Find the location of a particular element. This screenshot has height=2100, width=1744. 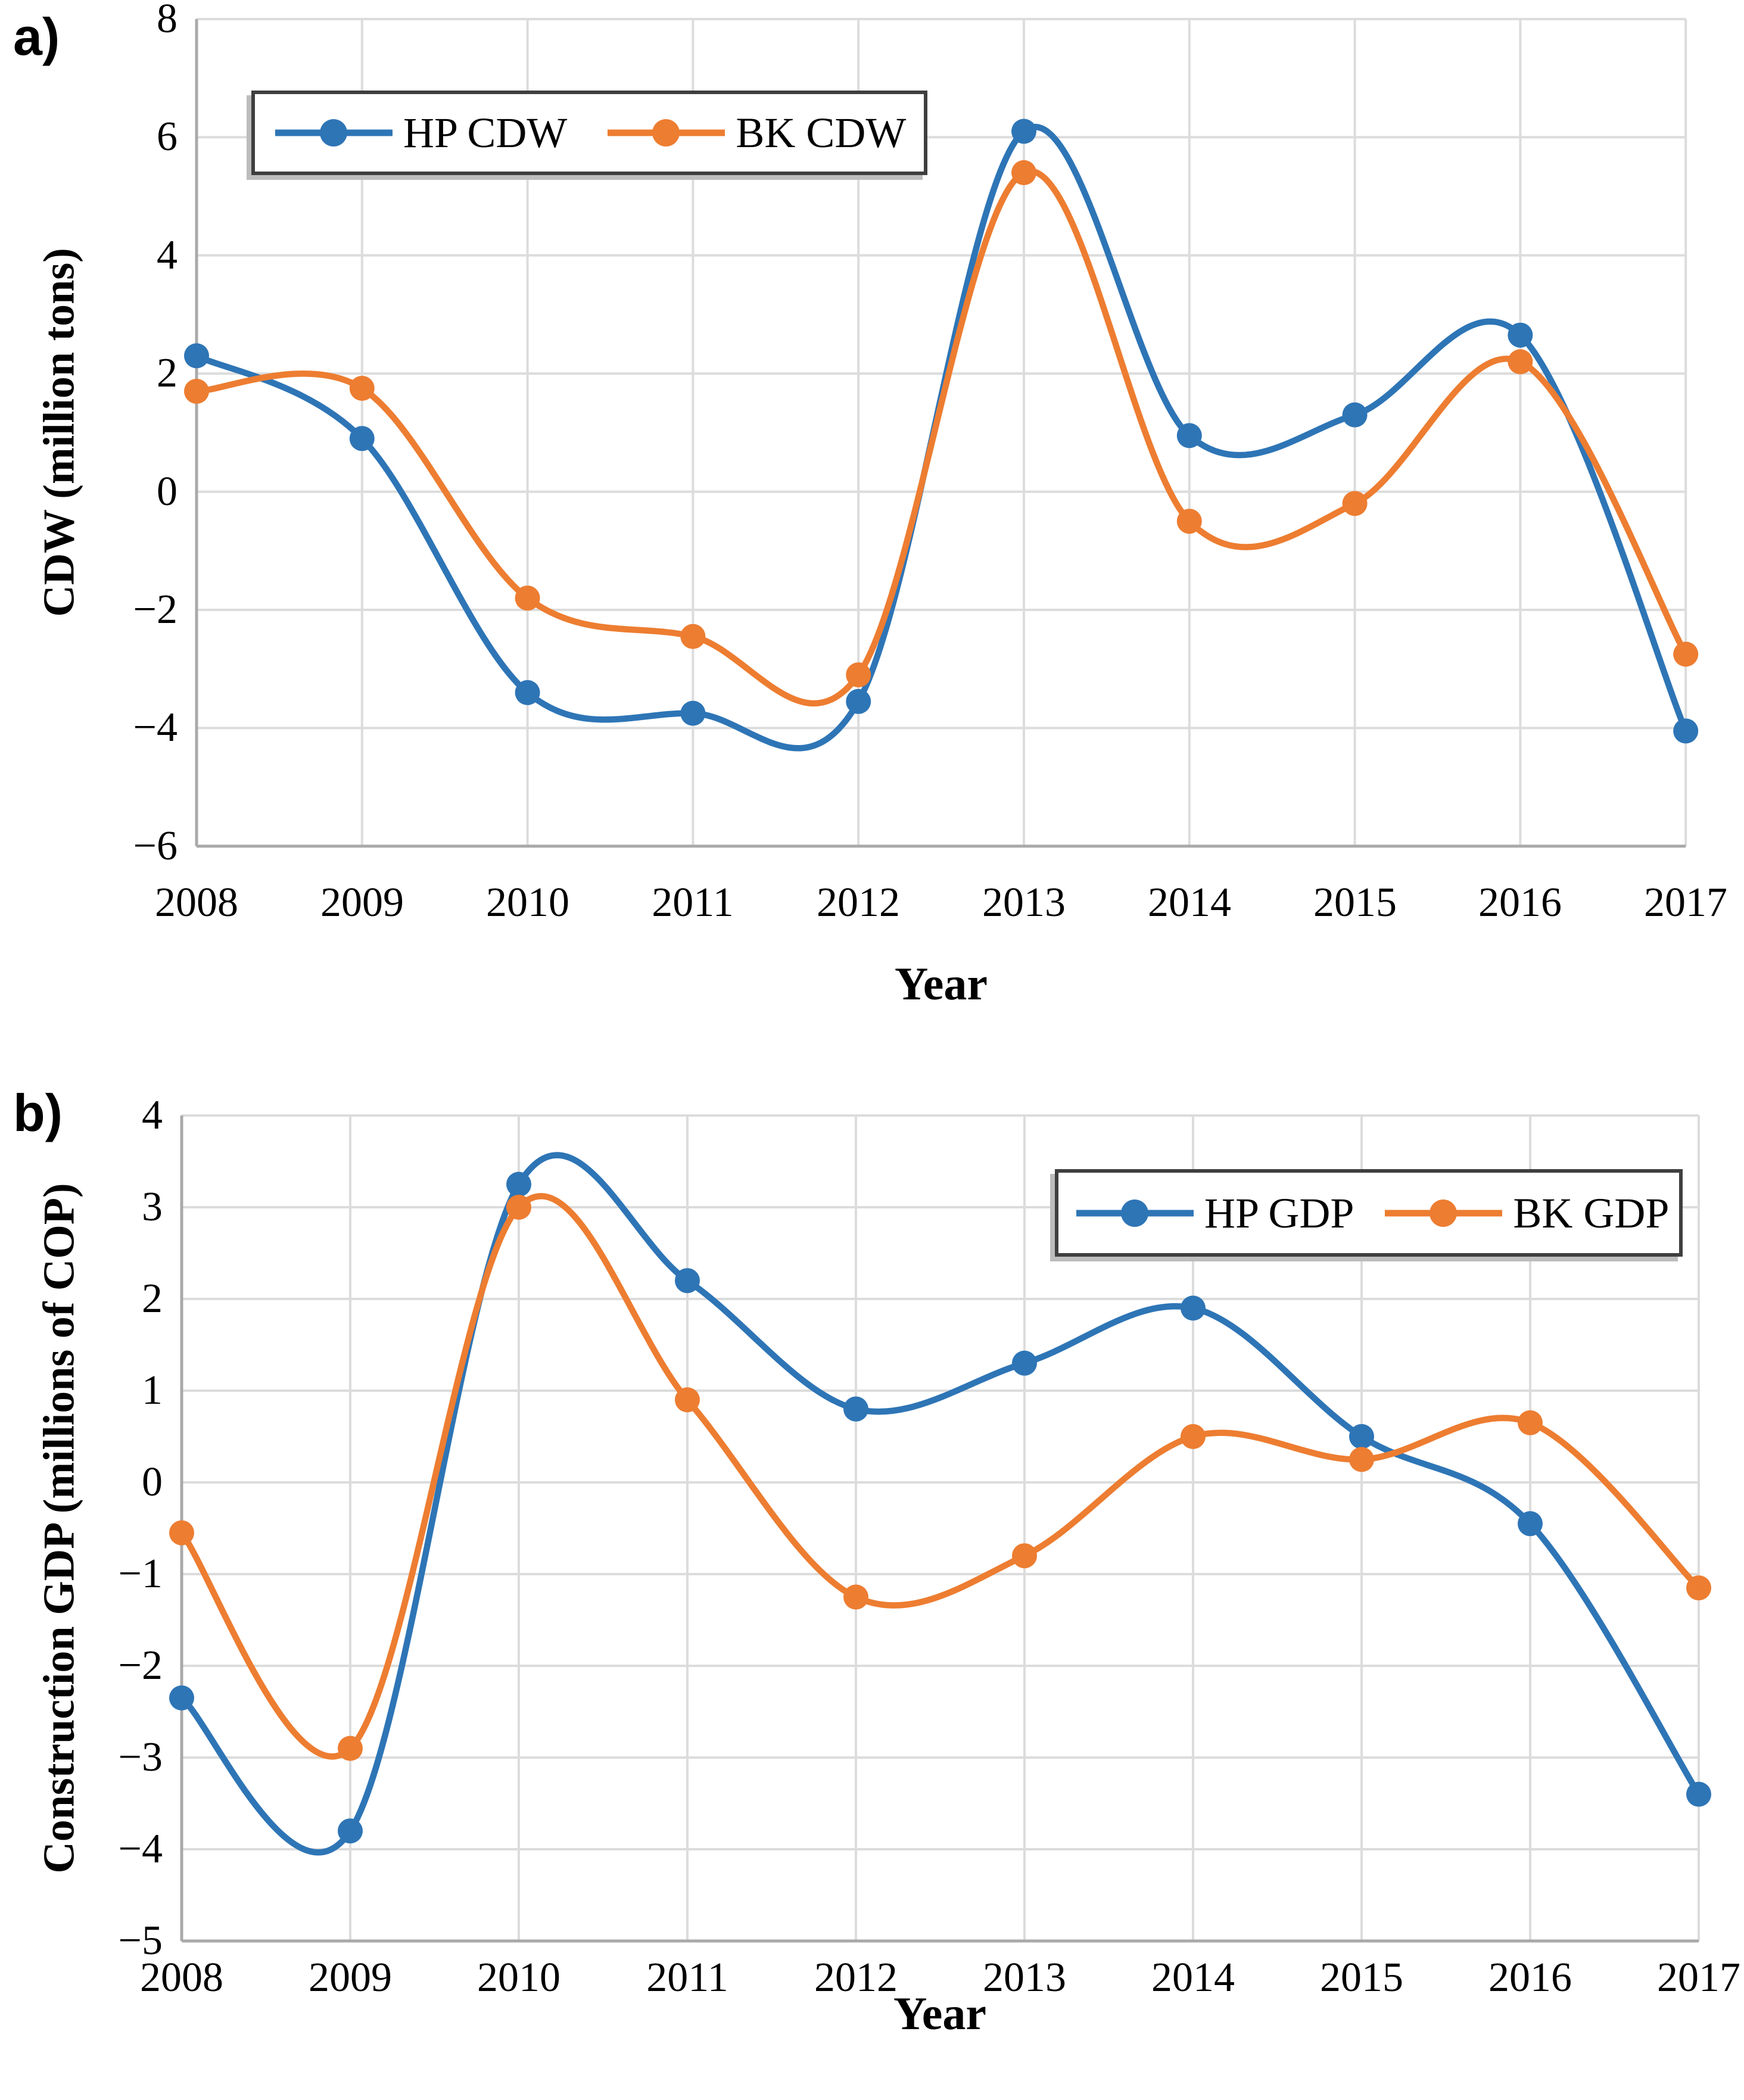

legend-label-bk-gdp: BK GDP is located at coordinates (1591, 1213).